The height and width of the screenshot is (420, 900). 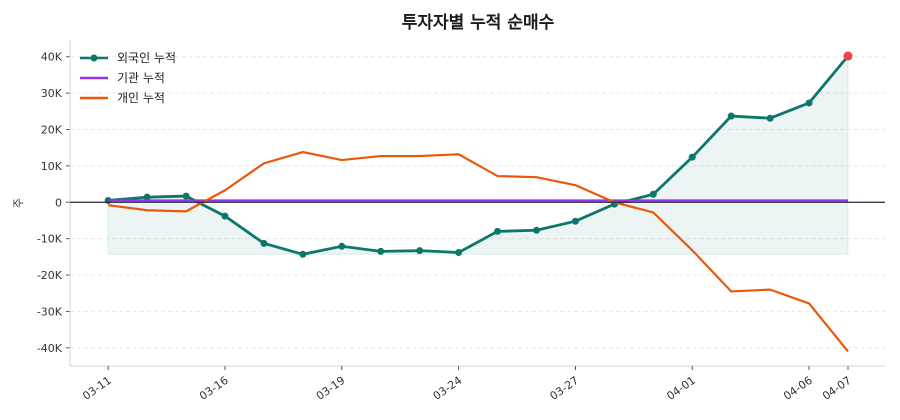 What do you see at coordinates (94, 58) in the screenshot?
I see `legend-marker` at bounding box center [94, 58].